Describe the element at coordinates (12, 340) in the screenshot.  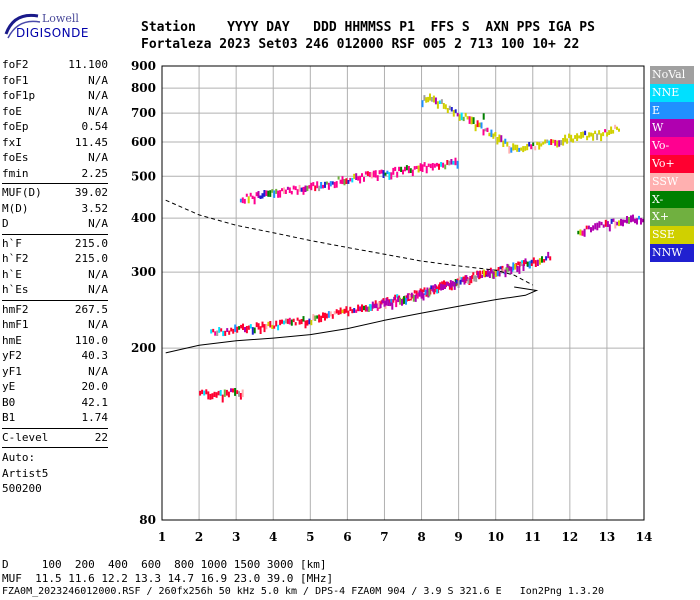
I see `param-key: hmE` at that location.